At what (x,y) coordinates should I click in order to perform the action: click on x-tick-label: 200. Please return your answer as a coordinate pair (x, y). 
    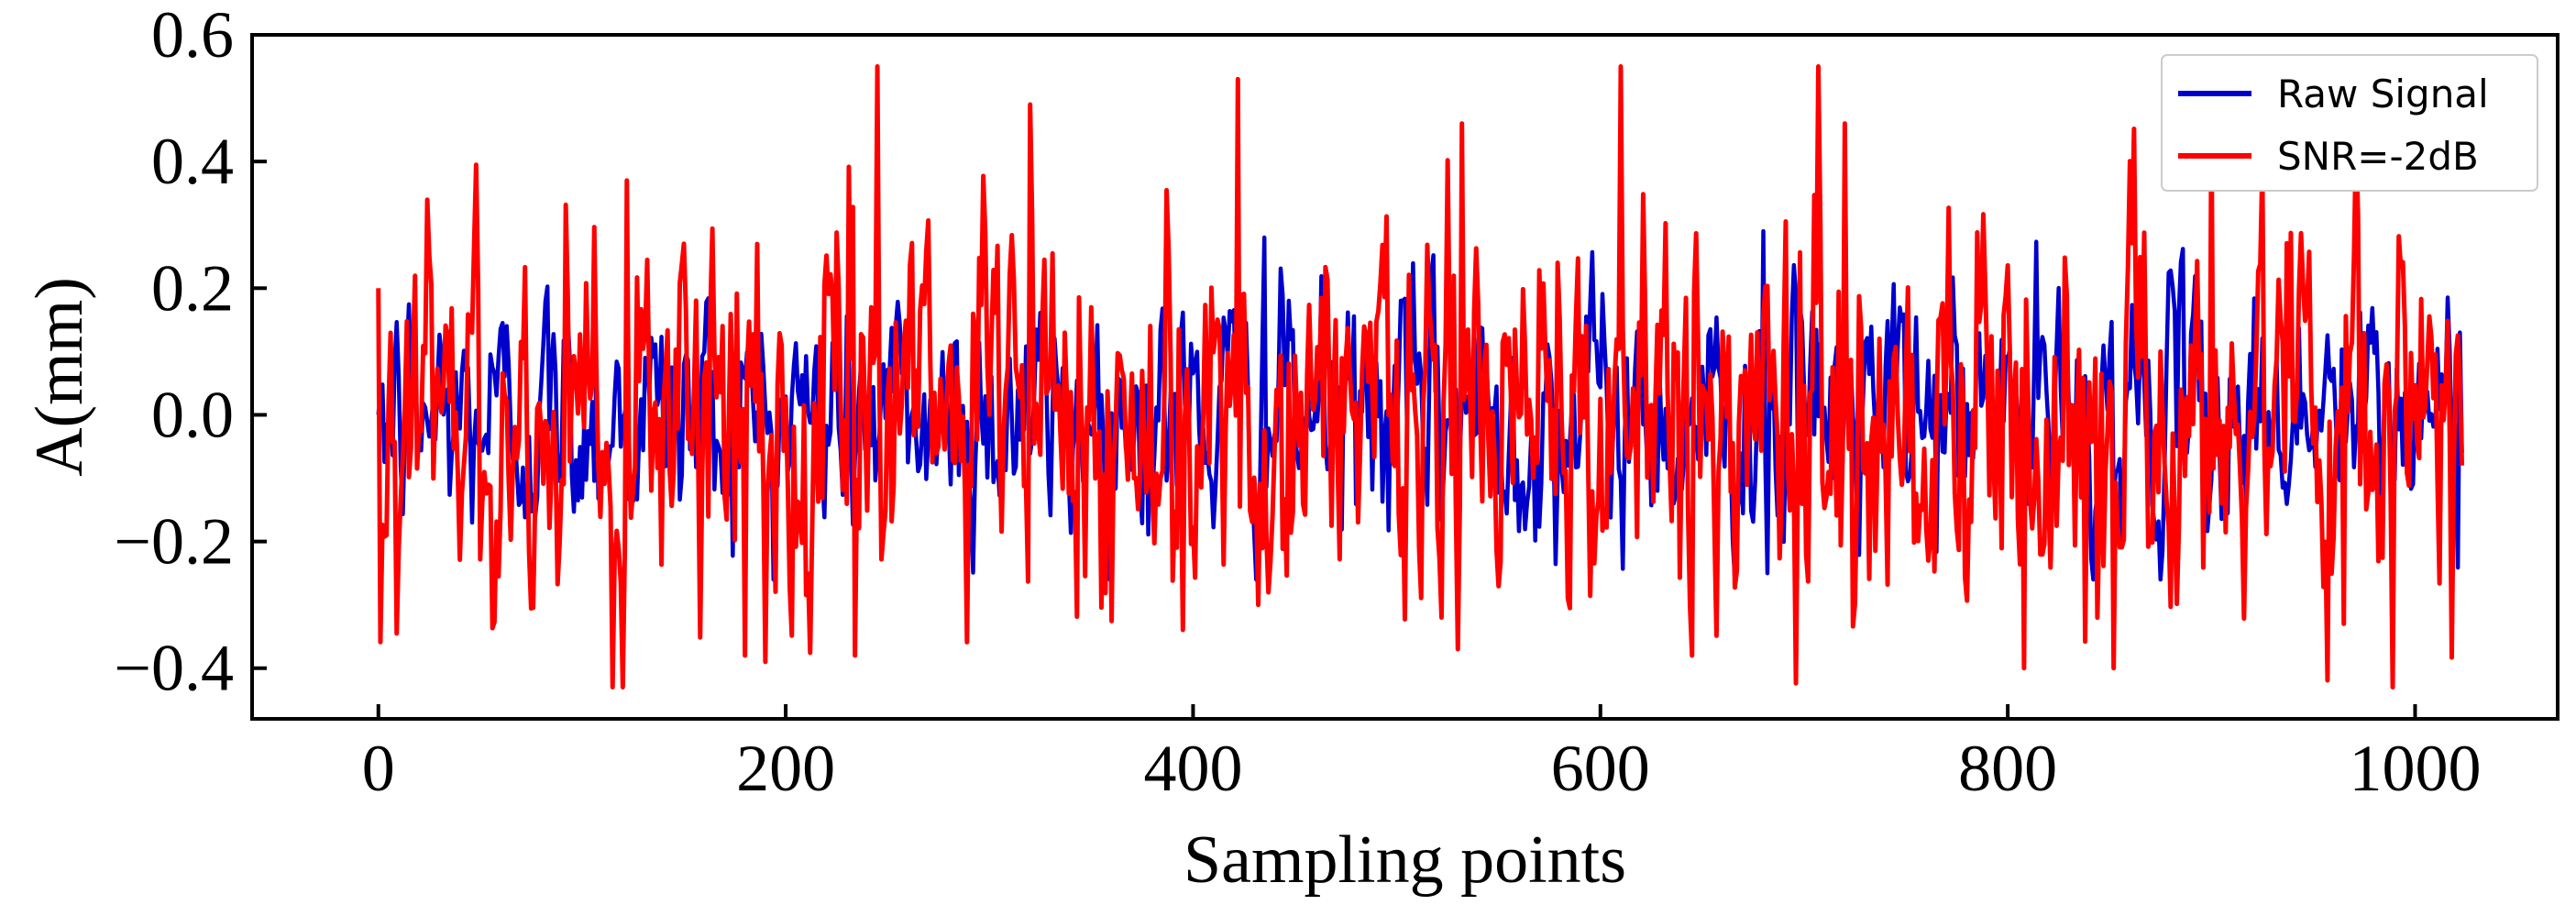
    Looking at the image, I should click on (785, 768).